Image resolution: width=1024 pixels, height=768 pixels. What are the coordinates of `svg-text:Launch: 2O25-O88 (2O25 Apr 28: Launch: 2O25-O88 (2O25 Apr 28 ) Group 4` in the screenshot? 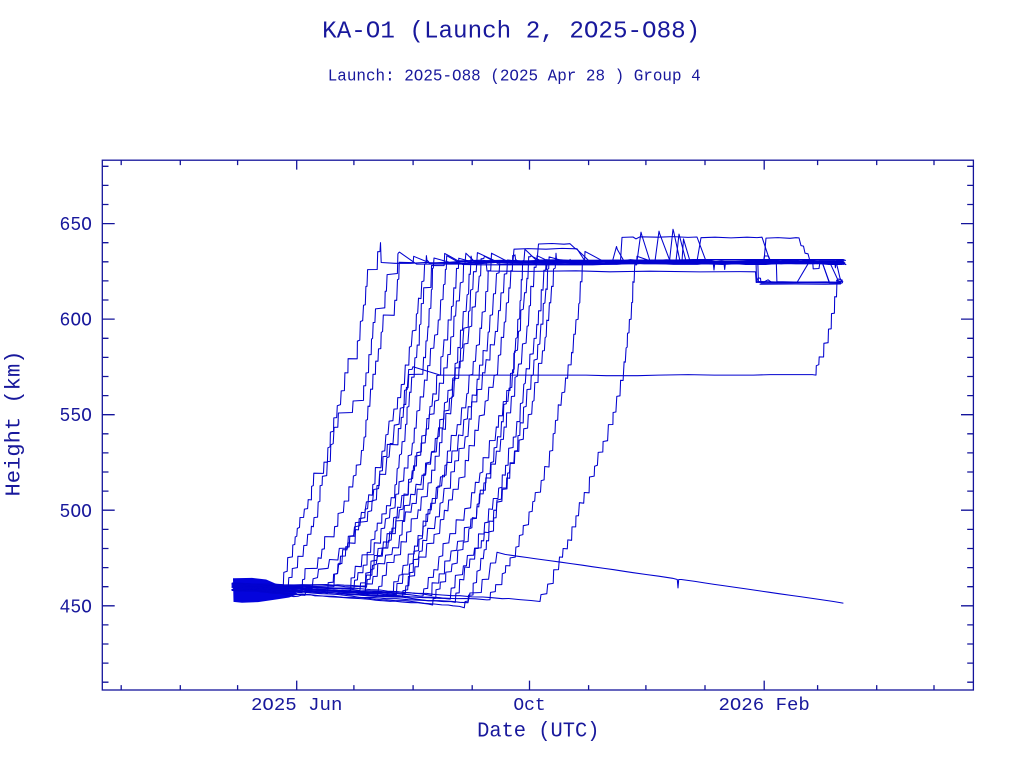 It's located at (514, 77).